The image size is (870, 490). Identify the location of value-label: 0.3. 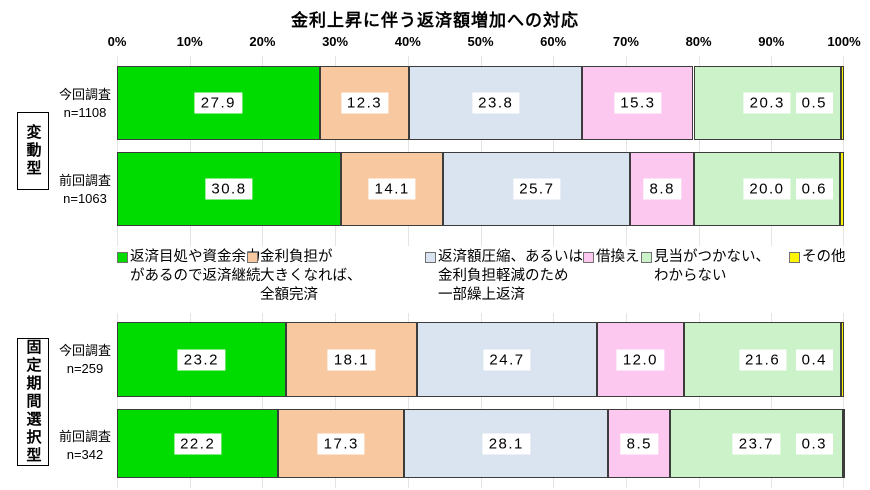
(814, 443).